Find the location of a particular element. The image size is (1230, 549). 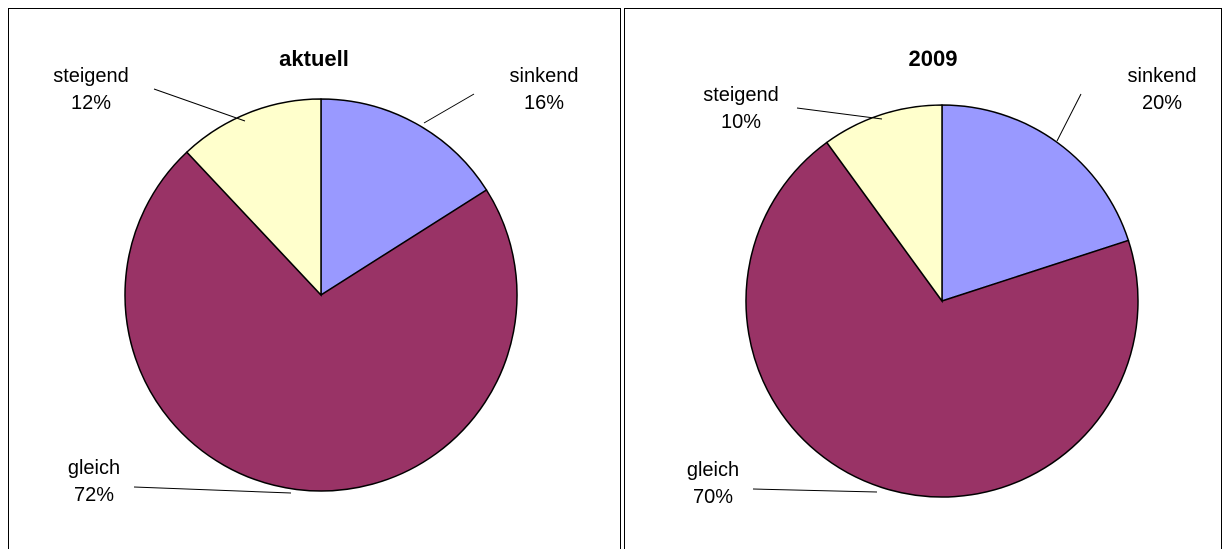

slice-label-steigend: steigend 12% is located at coordinates (91, 89).